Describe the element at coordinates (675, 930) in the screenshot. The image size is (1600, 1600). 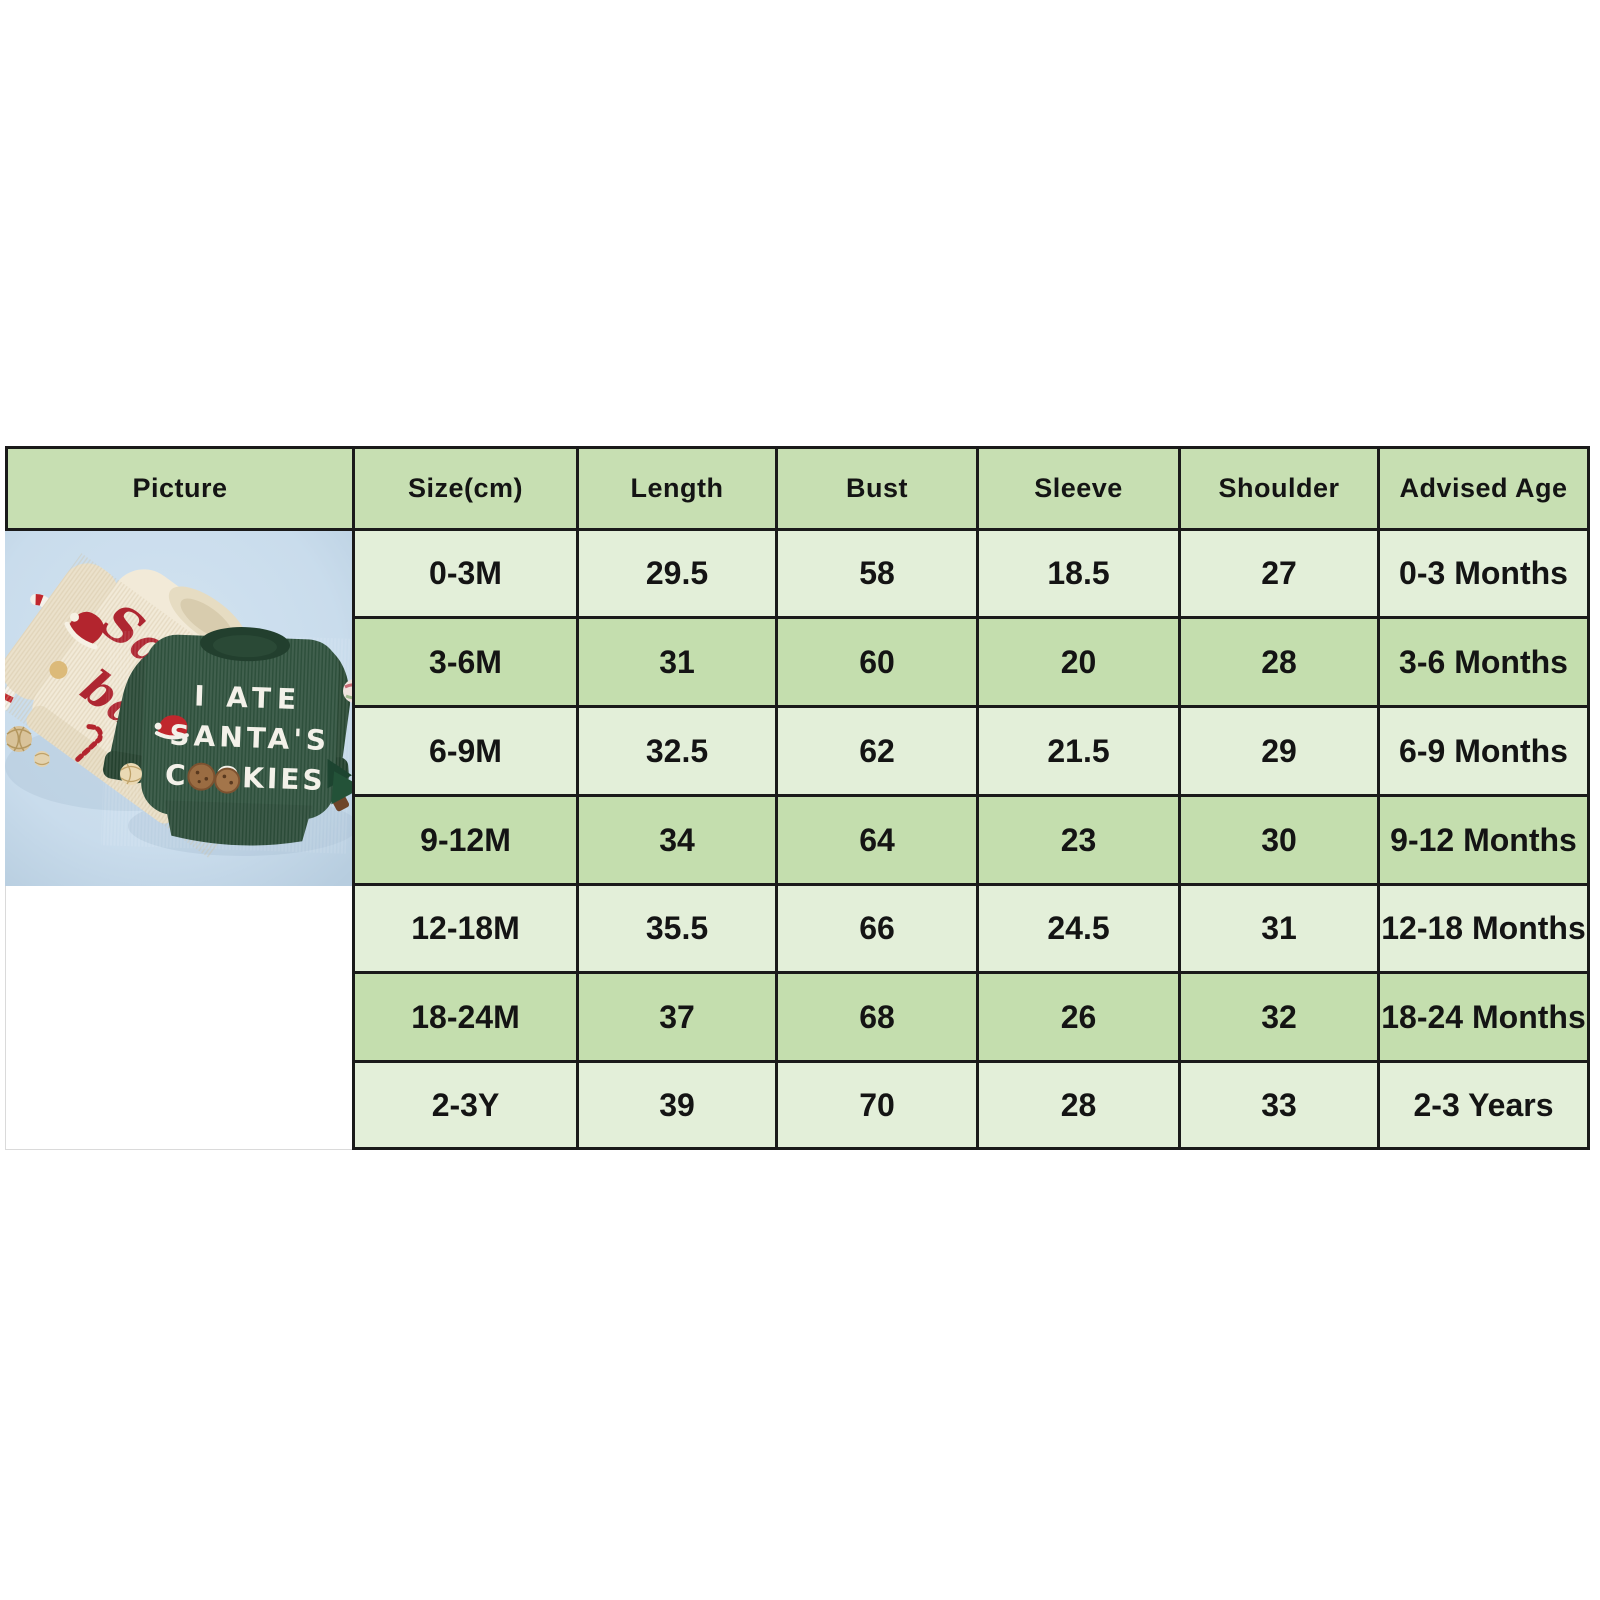
I see `cell-length: 35.5` at that location.